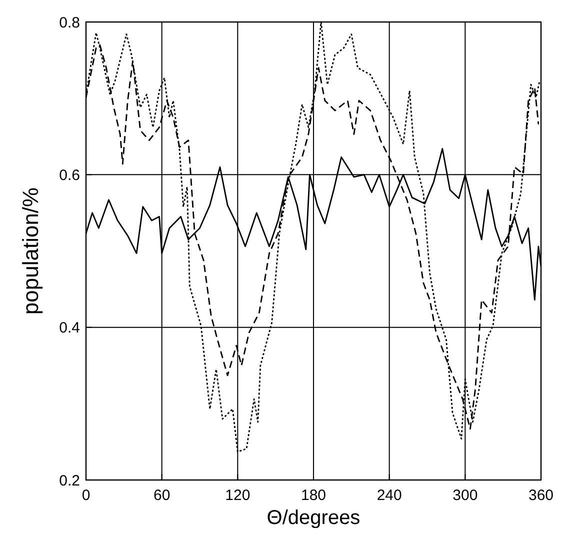 Image resolution: width=563 pixels, height=536 pixels. I want to click on x-tick-label: 360, so click(541, 495).